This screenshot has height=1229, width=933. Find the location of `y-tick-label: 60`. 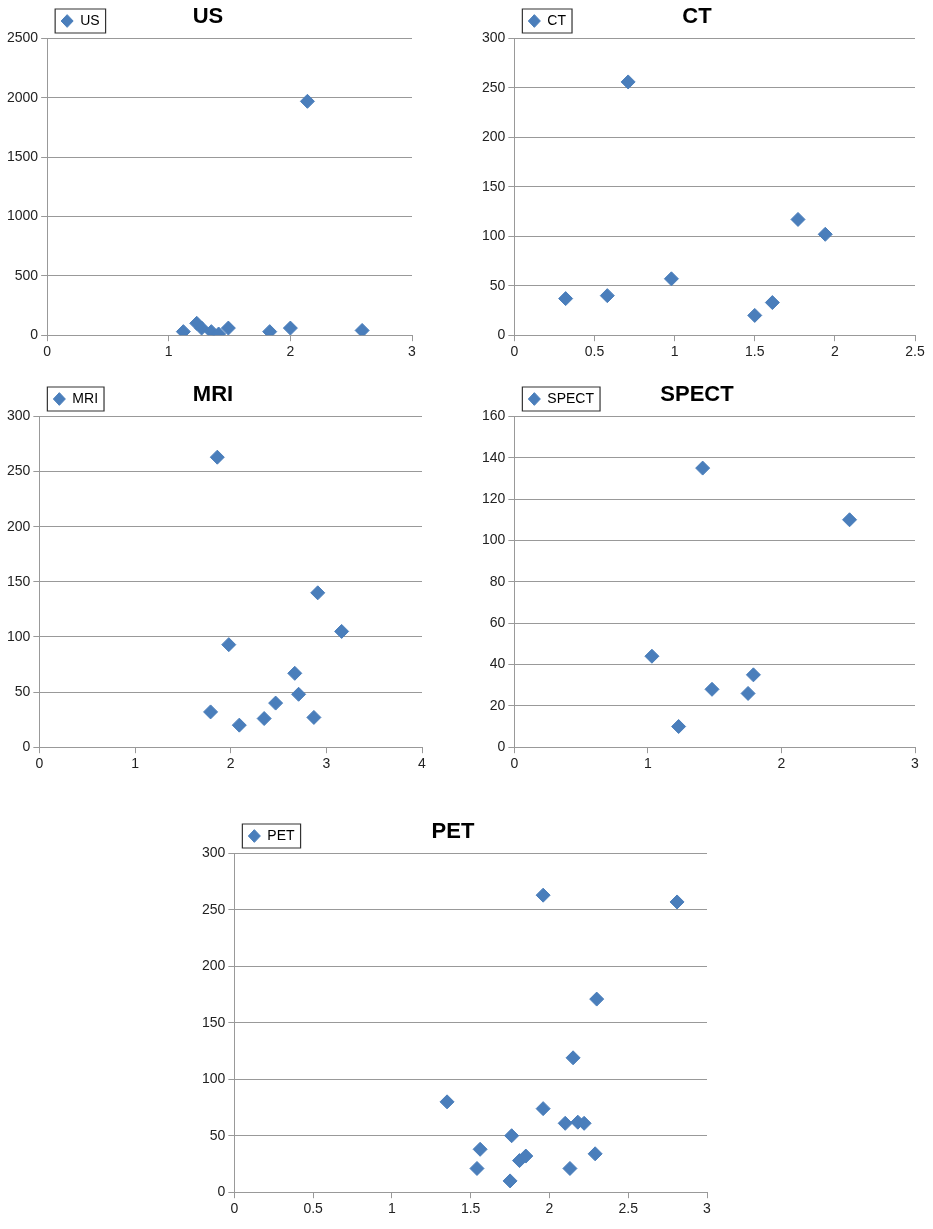

y-tick-label: 60 is located at coordinates (497, 622).